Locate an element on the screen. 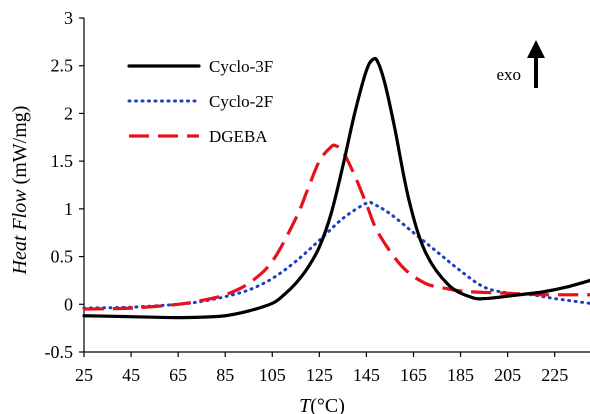 This screenshot has width=590, height=414. y-tick-label: 2 is located at coordinates (68, 113).